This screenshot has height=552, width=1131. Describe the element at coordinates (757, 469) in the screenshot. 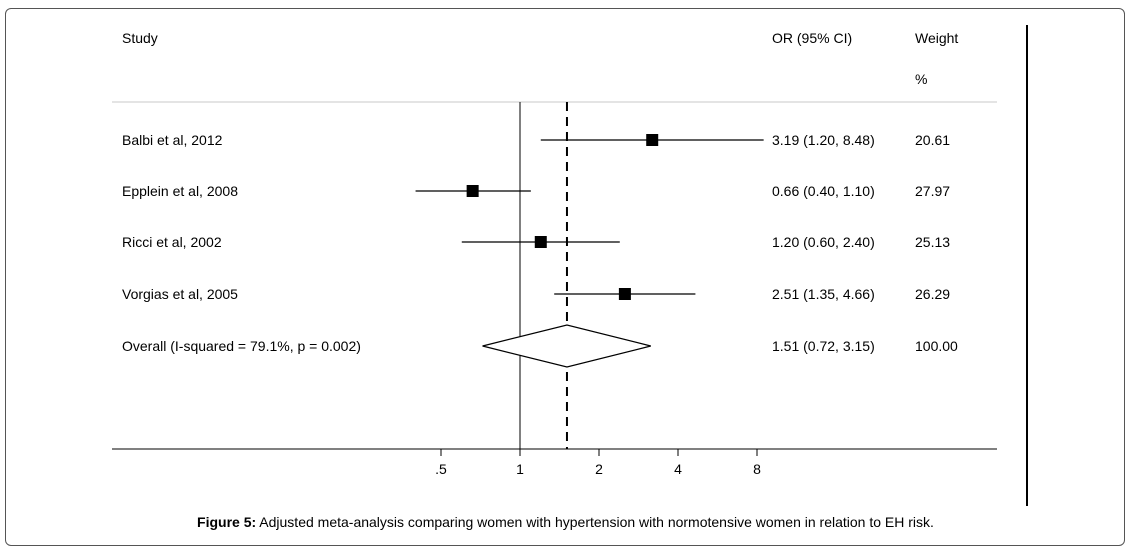

I see `tick-label: 8` at that location.